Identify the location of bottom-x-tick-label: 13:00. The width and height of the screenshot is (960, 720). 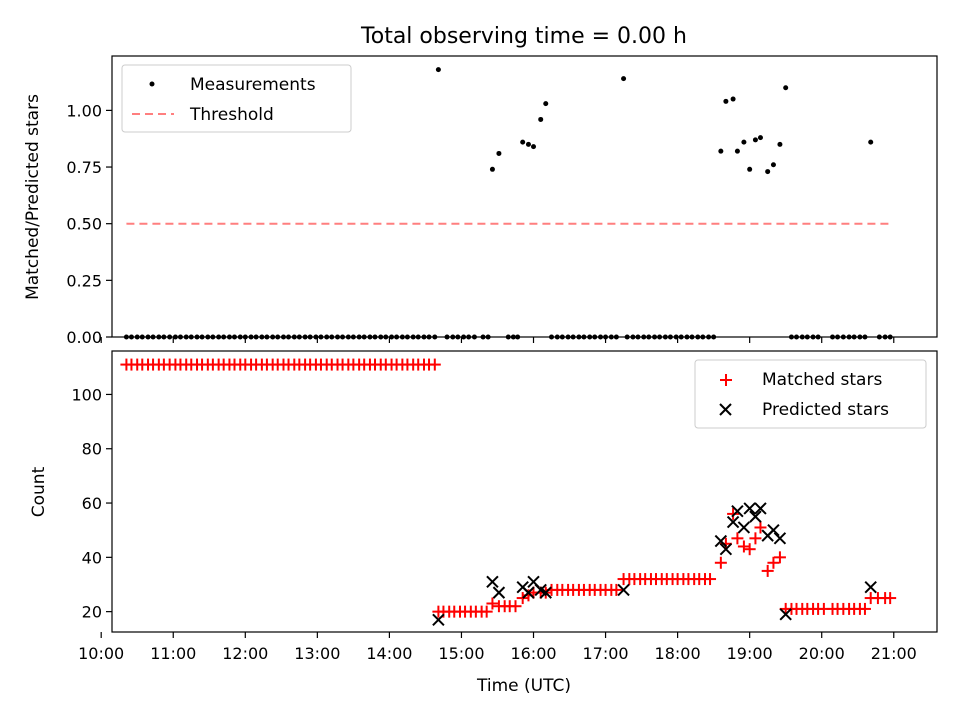
(317, 653).